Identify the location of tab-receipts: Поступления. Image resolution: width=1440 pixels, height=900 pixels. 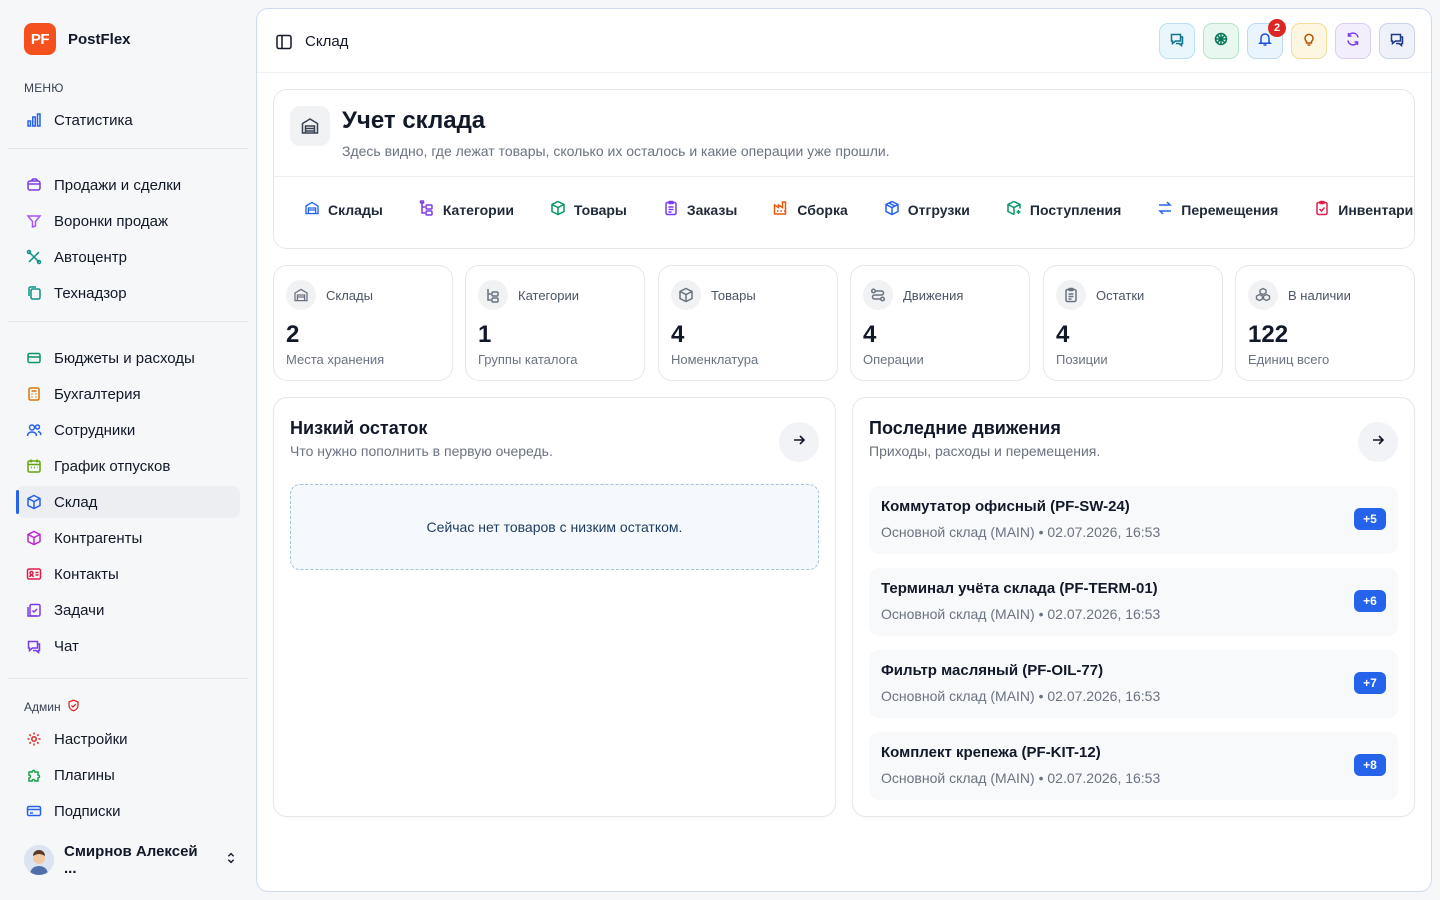
(1063, 209).